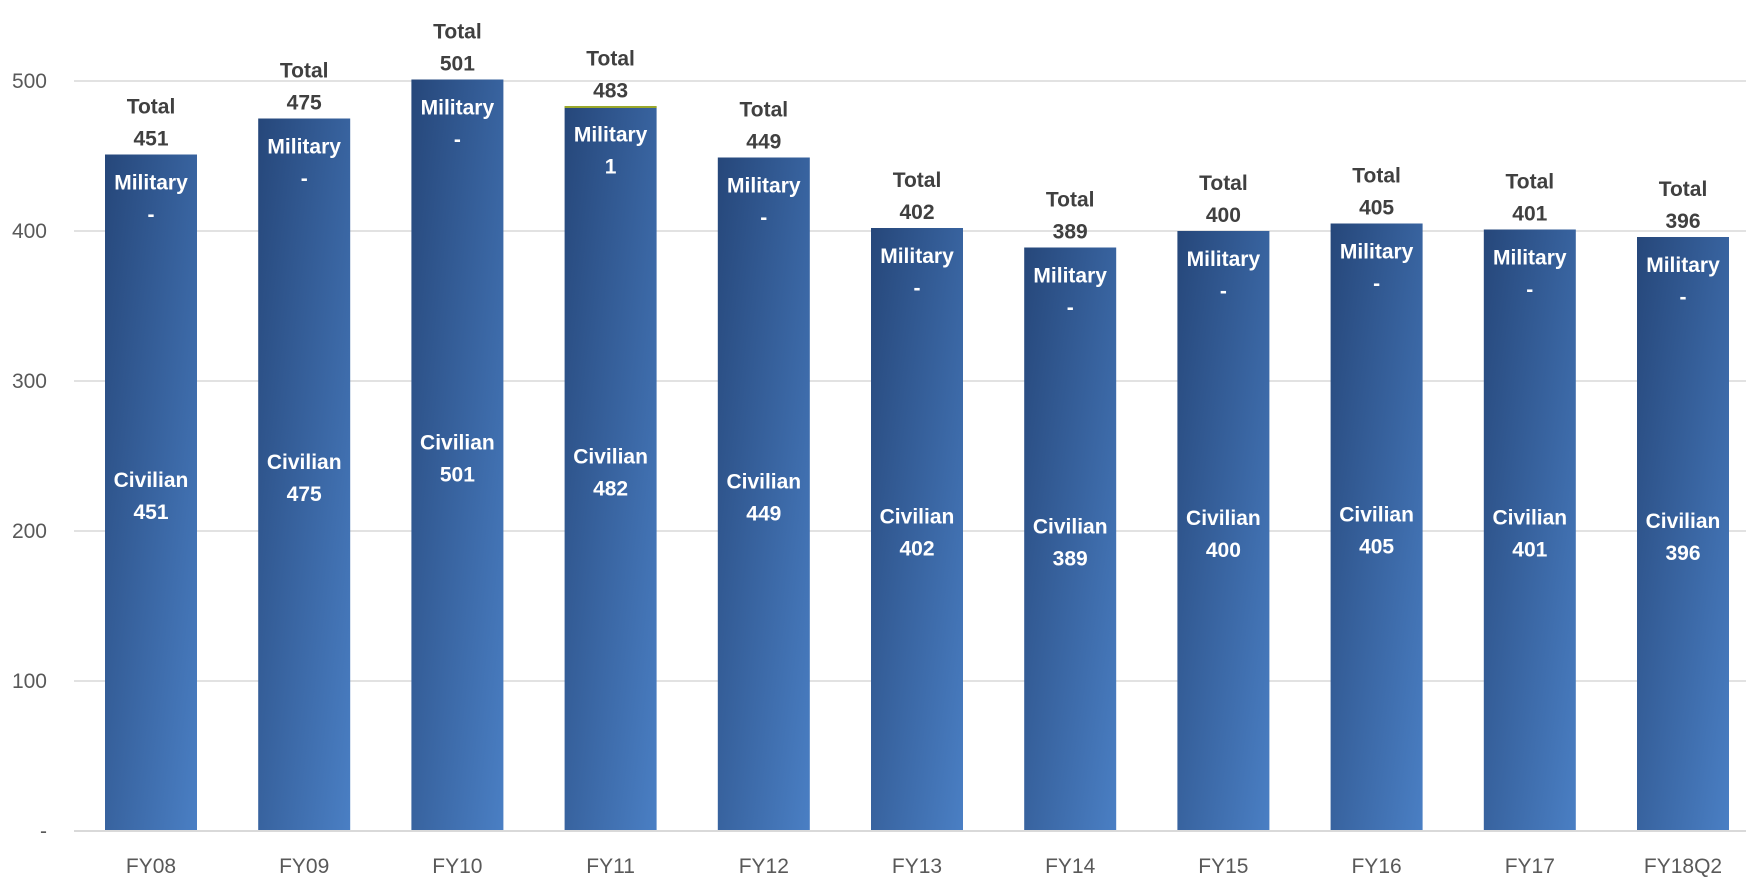  What do you see at coordinates (150, 512) in the screenshot?
I see `civilian-label-value: 451` at bounding box center [150, 512].